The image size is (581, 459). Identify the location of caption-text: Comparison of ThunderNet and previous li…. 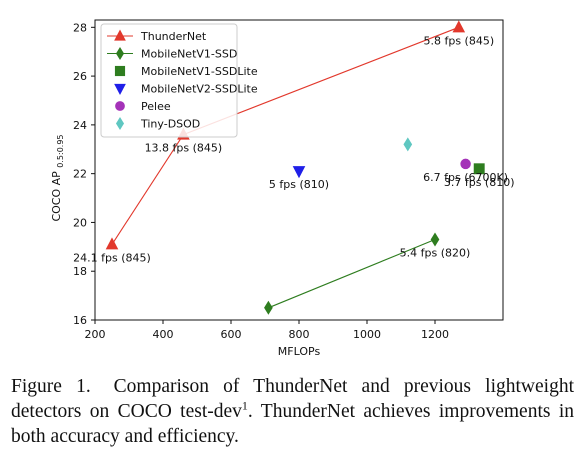
(293, 399).